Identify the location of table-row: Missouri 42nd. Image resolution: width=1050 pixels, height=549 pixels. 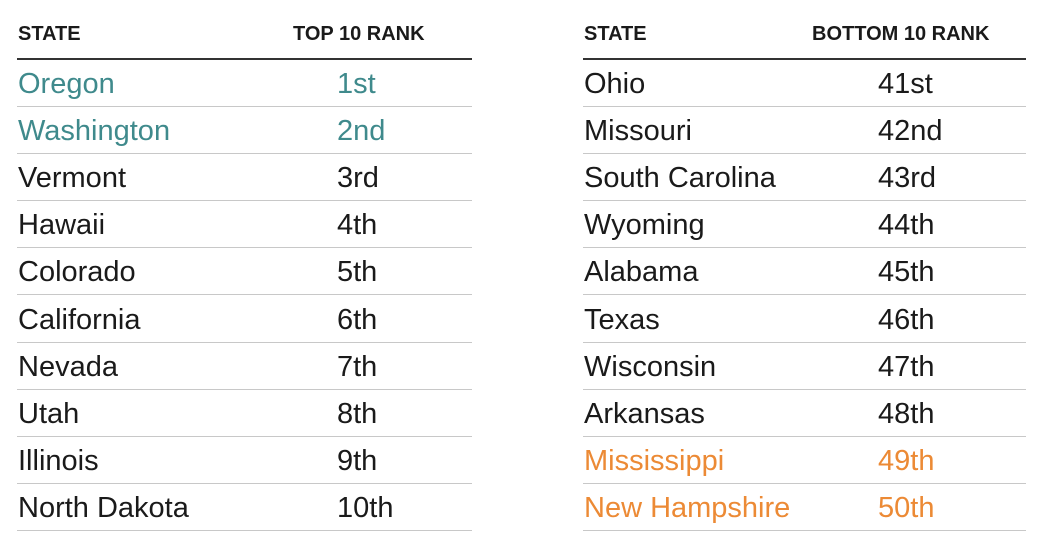
(804, 131).